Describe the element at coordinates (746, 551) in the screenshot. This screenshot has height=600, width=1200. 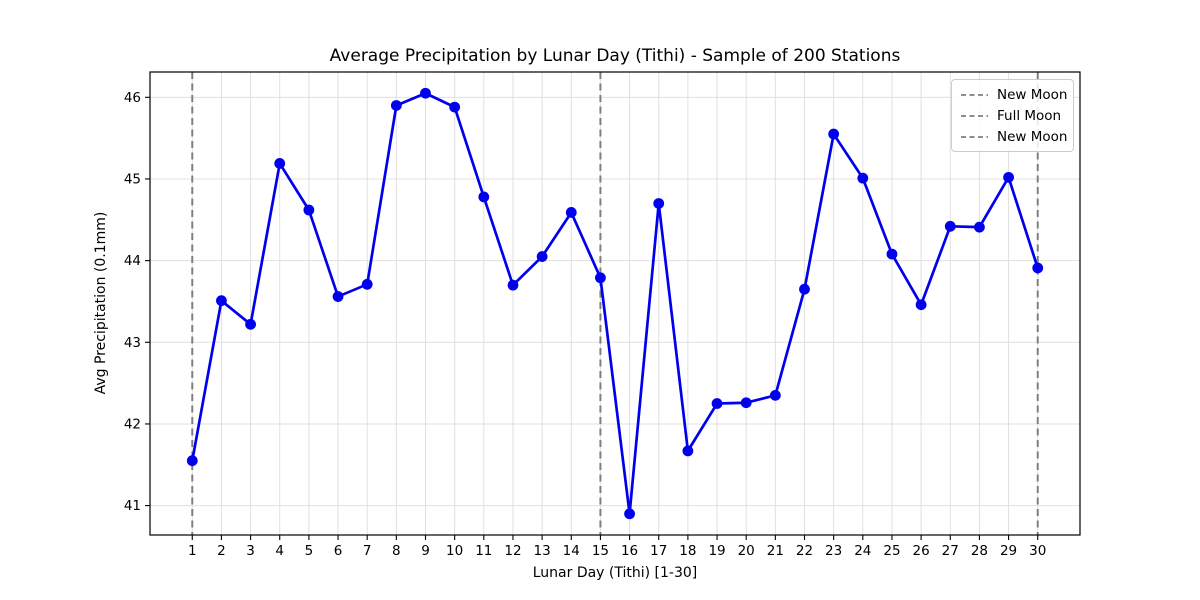
I see `x-tick-label-20: 20` at that location.